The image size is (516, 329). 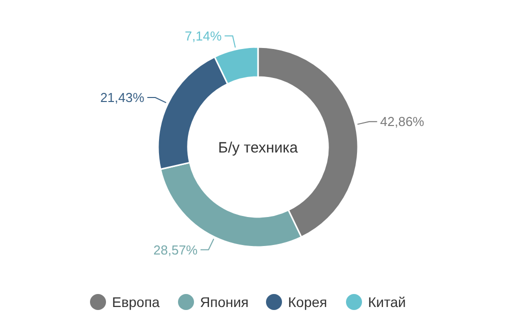 I want to click on data-label: 28,57%, so click(x=175, y=250).